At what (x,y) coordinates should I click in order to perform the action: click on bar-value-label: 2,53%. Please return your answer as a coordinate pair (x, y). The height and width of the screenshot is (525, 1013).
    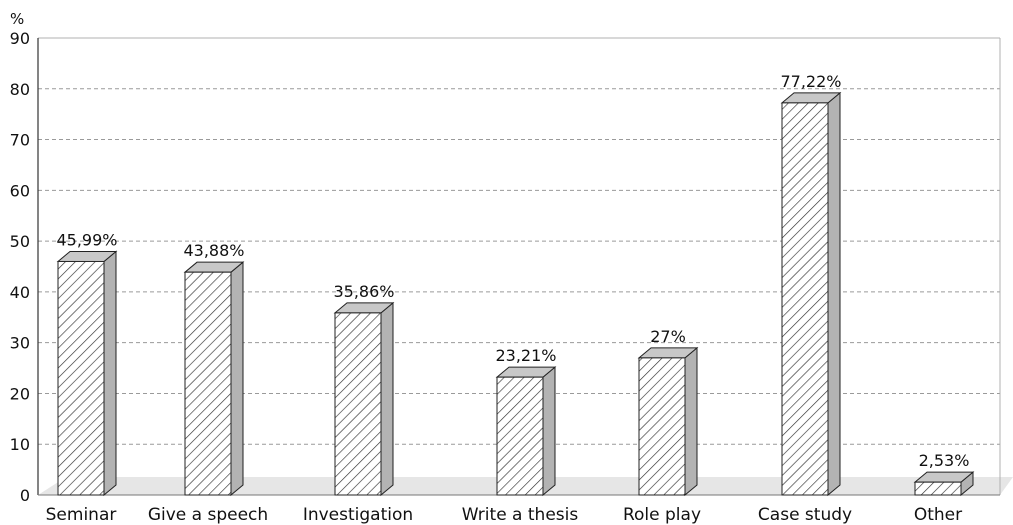
    Looking at the image, I should click on (944, 460).